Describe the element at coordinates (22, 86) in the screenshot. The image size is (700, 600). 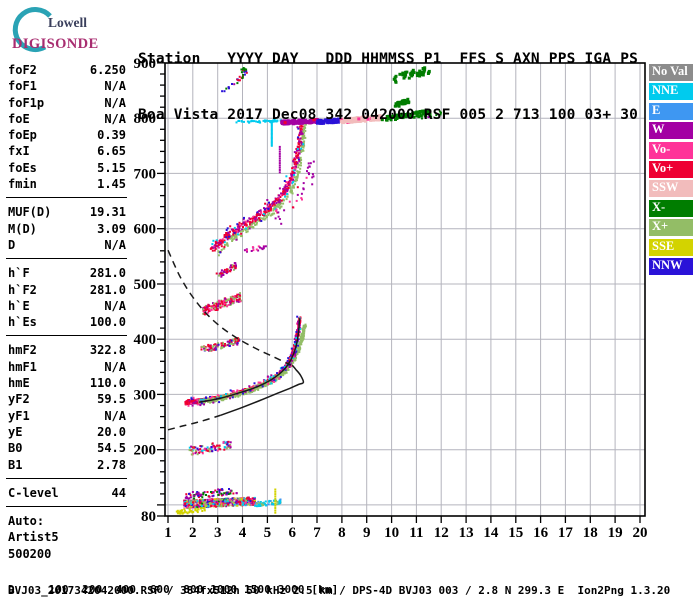
I see `param-label: foF1` at that location.